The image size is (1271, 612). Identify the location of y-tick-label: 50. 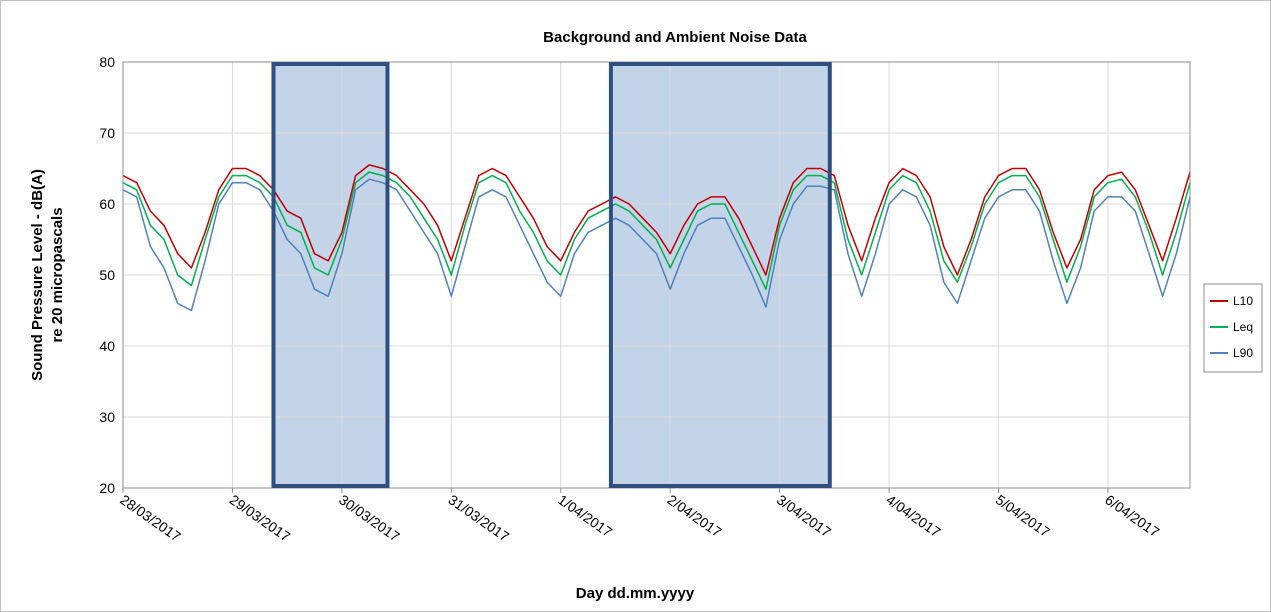
(107, 275).